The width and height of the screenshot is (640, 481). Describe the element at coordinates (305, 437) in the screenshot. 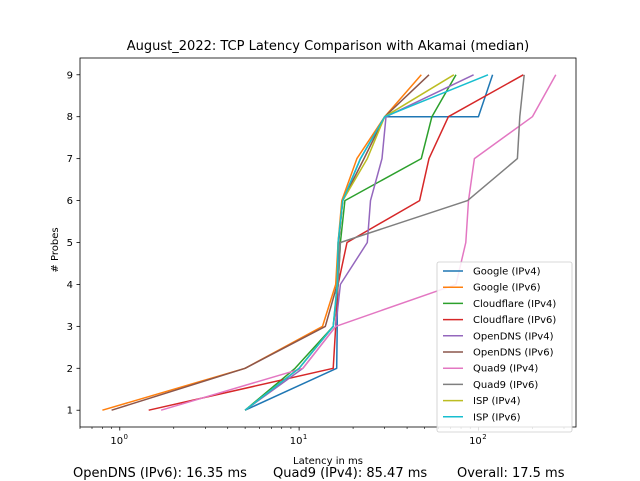

I see `x-tick-exponent: 1` at that location.